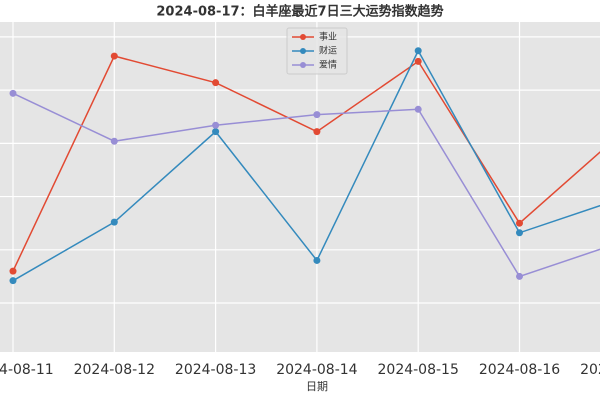 This screenshot has width=600, height=400. I want to click on legend-label: 财运, so click(328, 51).